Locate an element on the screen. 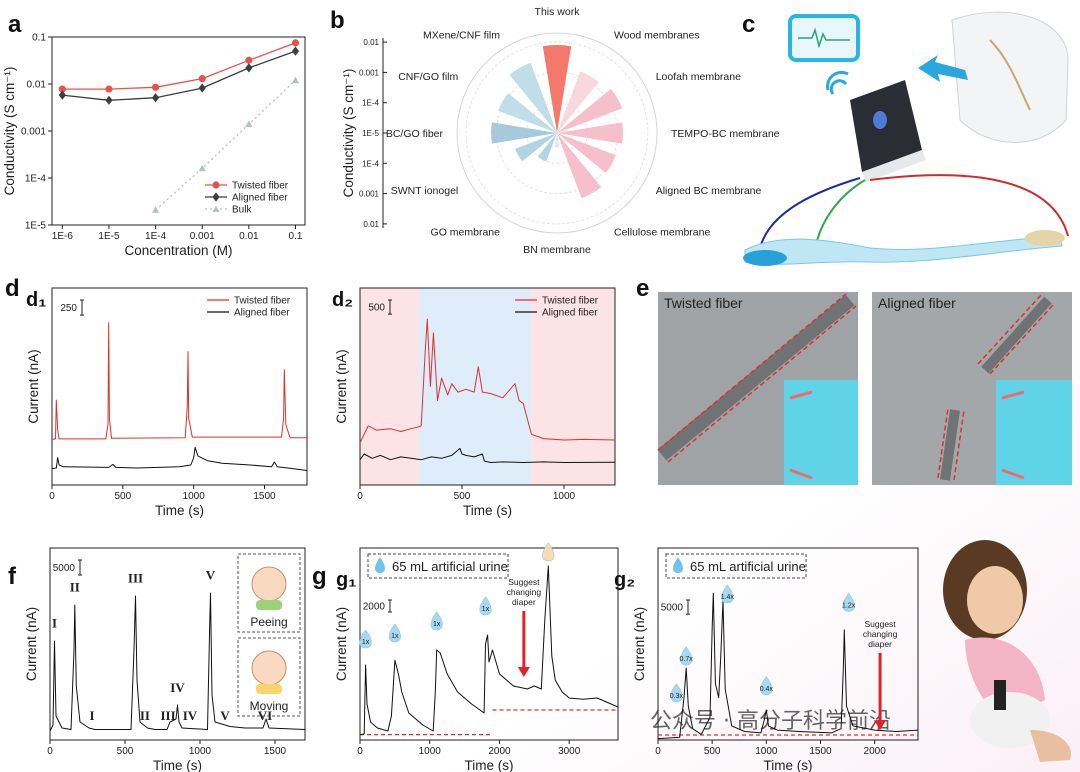 The width and height of the screenshot is (1080, 772). panel-label: a is located at coordinates (15, 24).